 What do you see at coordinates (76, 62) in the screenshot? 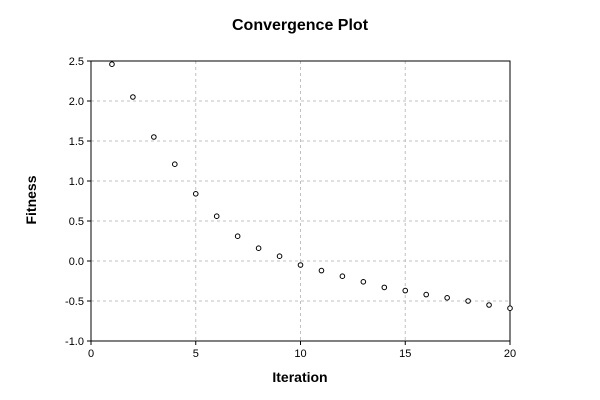
I see `y-tick-label: 2.5` at bounding box center [76, 62].